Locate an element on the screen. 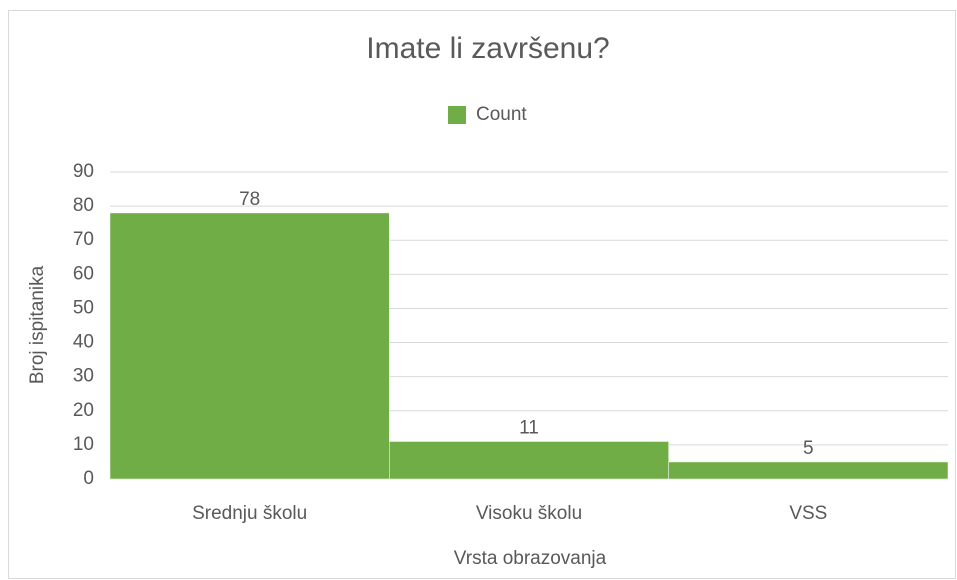  data-label: 78 is located at coordinates (249, 199).